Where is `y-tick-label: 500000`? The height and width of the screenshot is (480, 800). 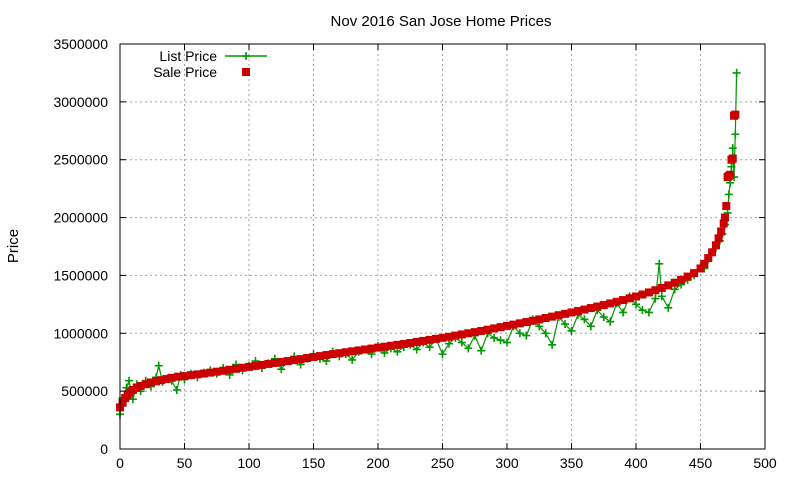 y-tick-label: 500000 is located at coordinates (84, 391).